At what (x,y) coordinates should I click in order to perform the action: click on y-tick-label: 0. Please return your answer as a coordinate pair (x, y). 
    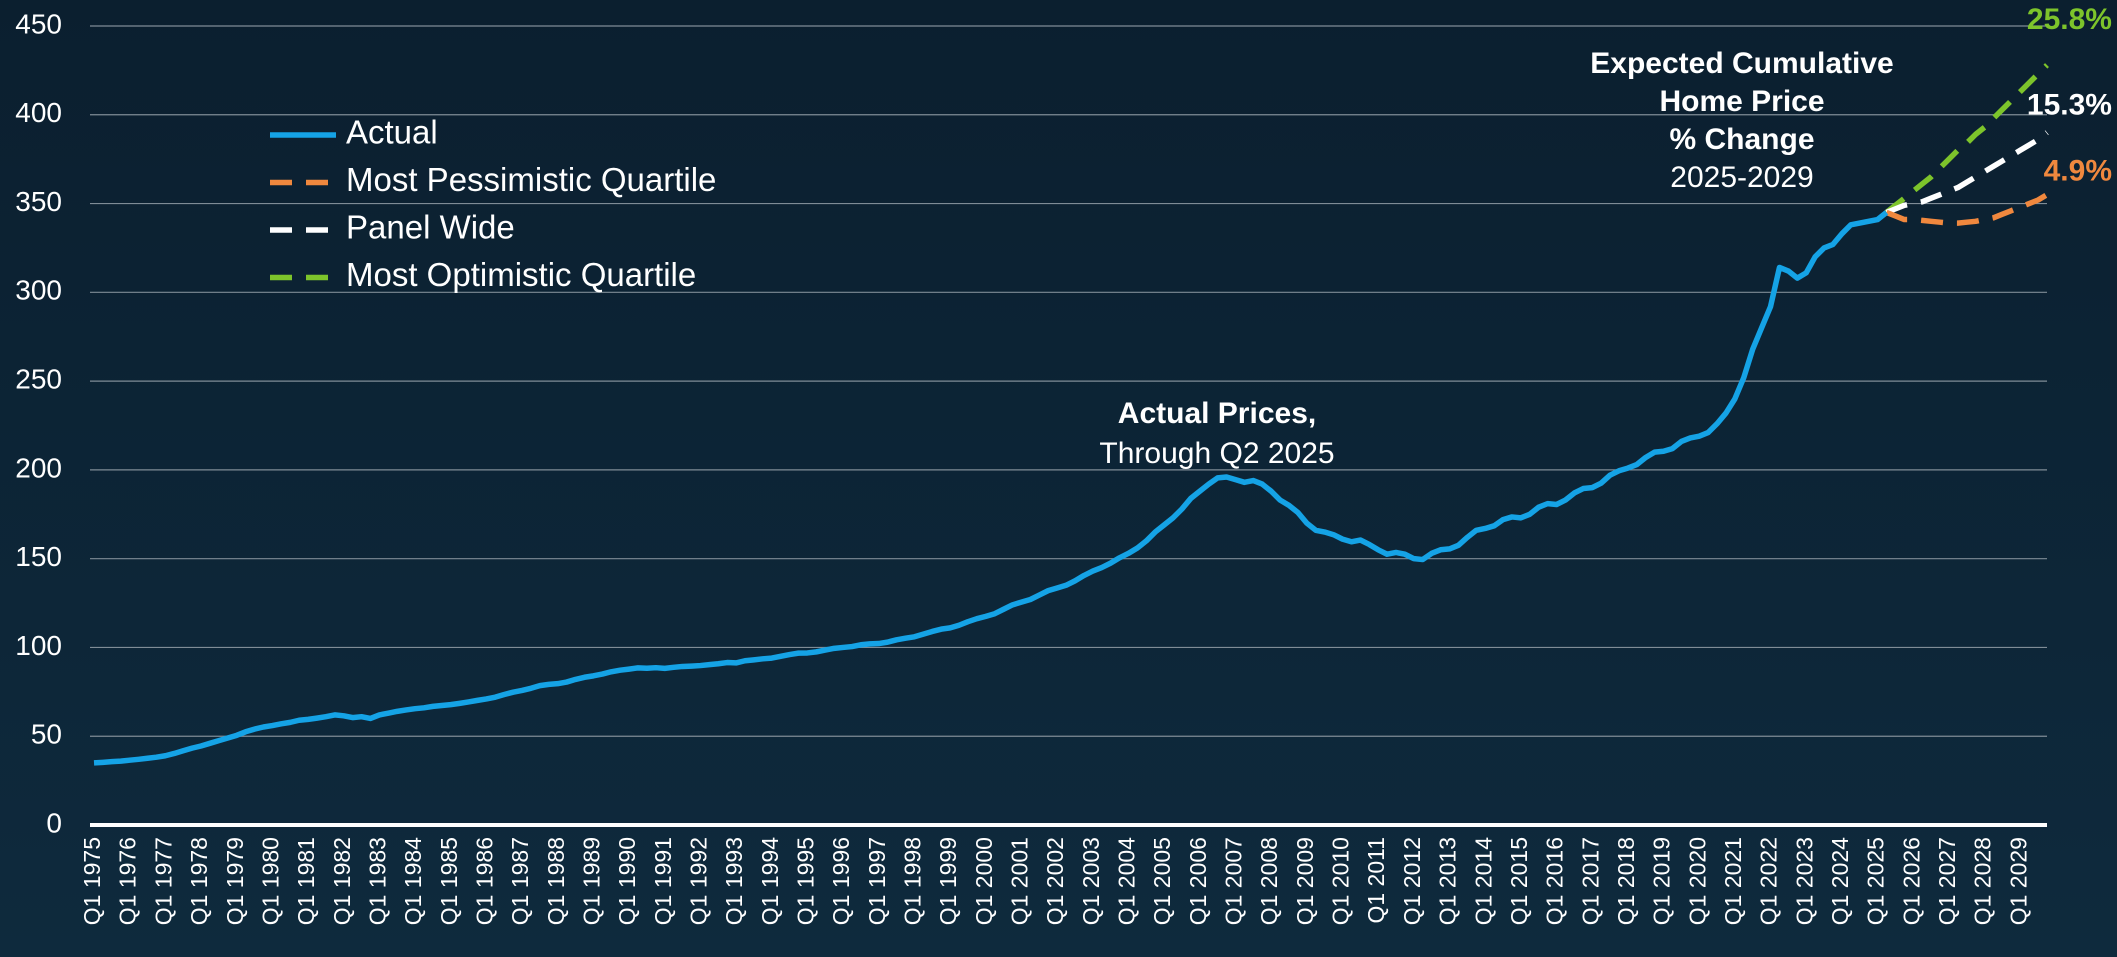
    Looking at the image, I should click on (54, 822).